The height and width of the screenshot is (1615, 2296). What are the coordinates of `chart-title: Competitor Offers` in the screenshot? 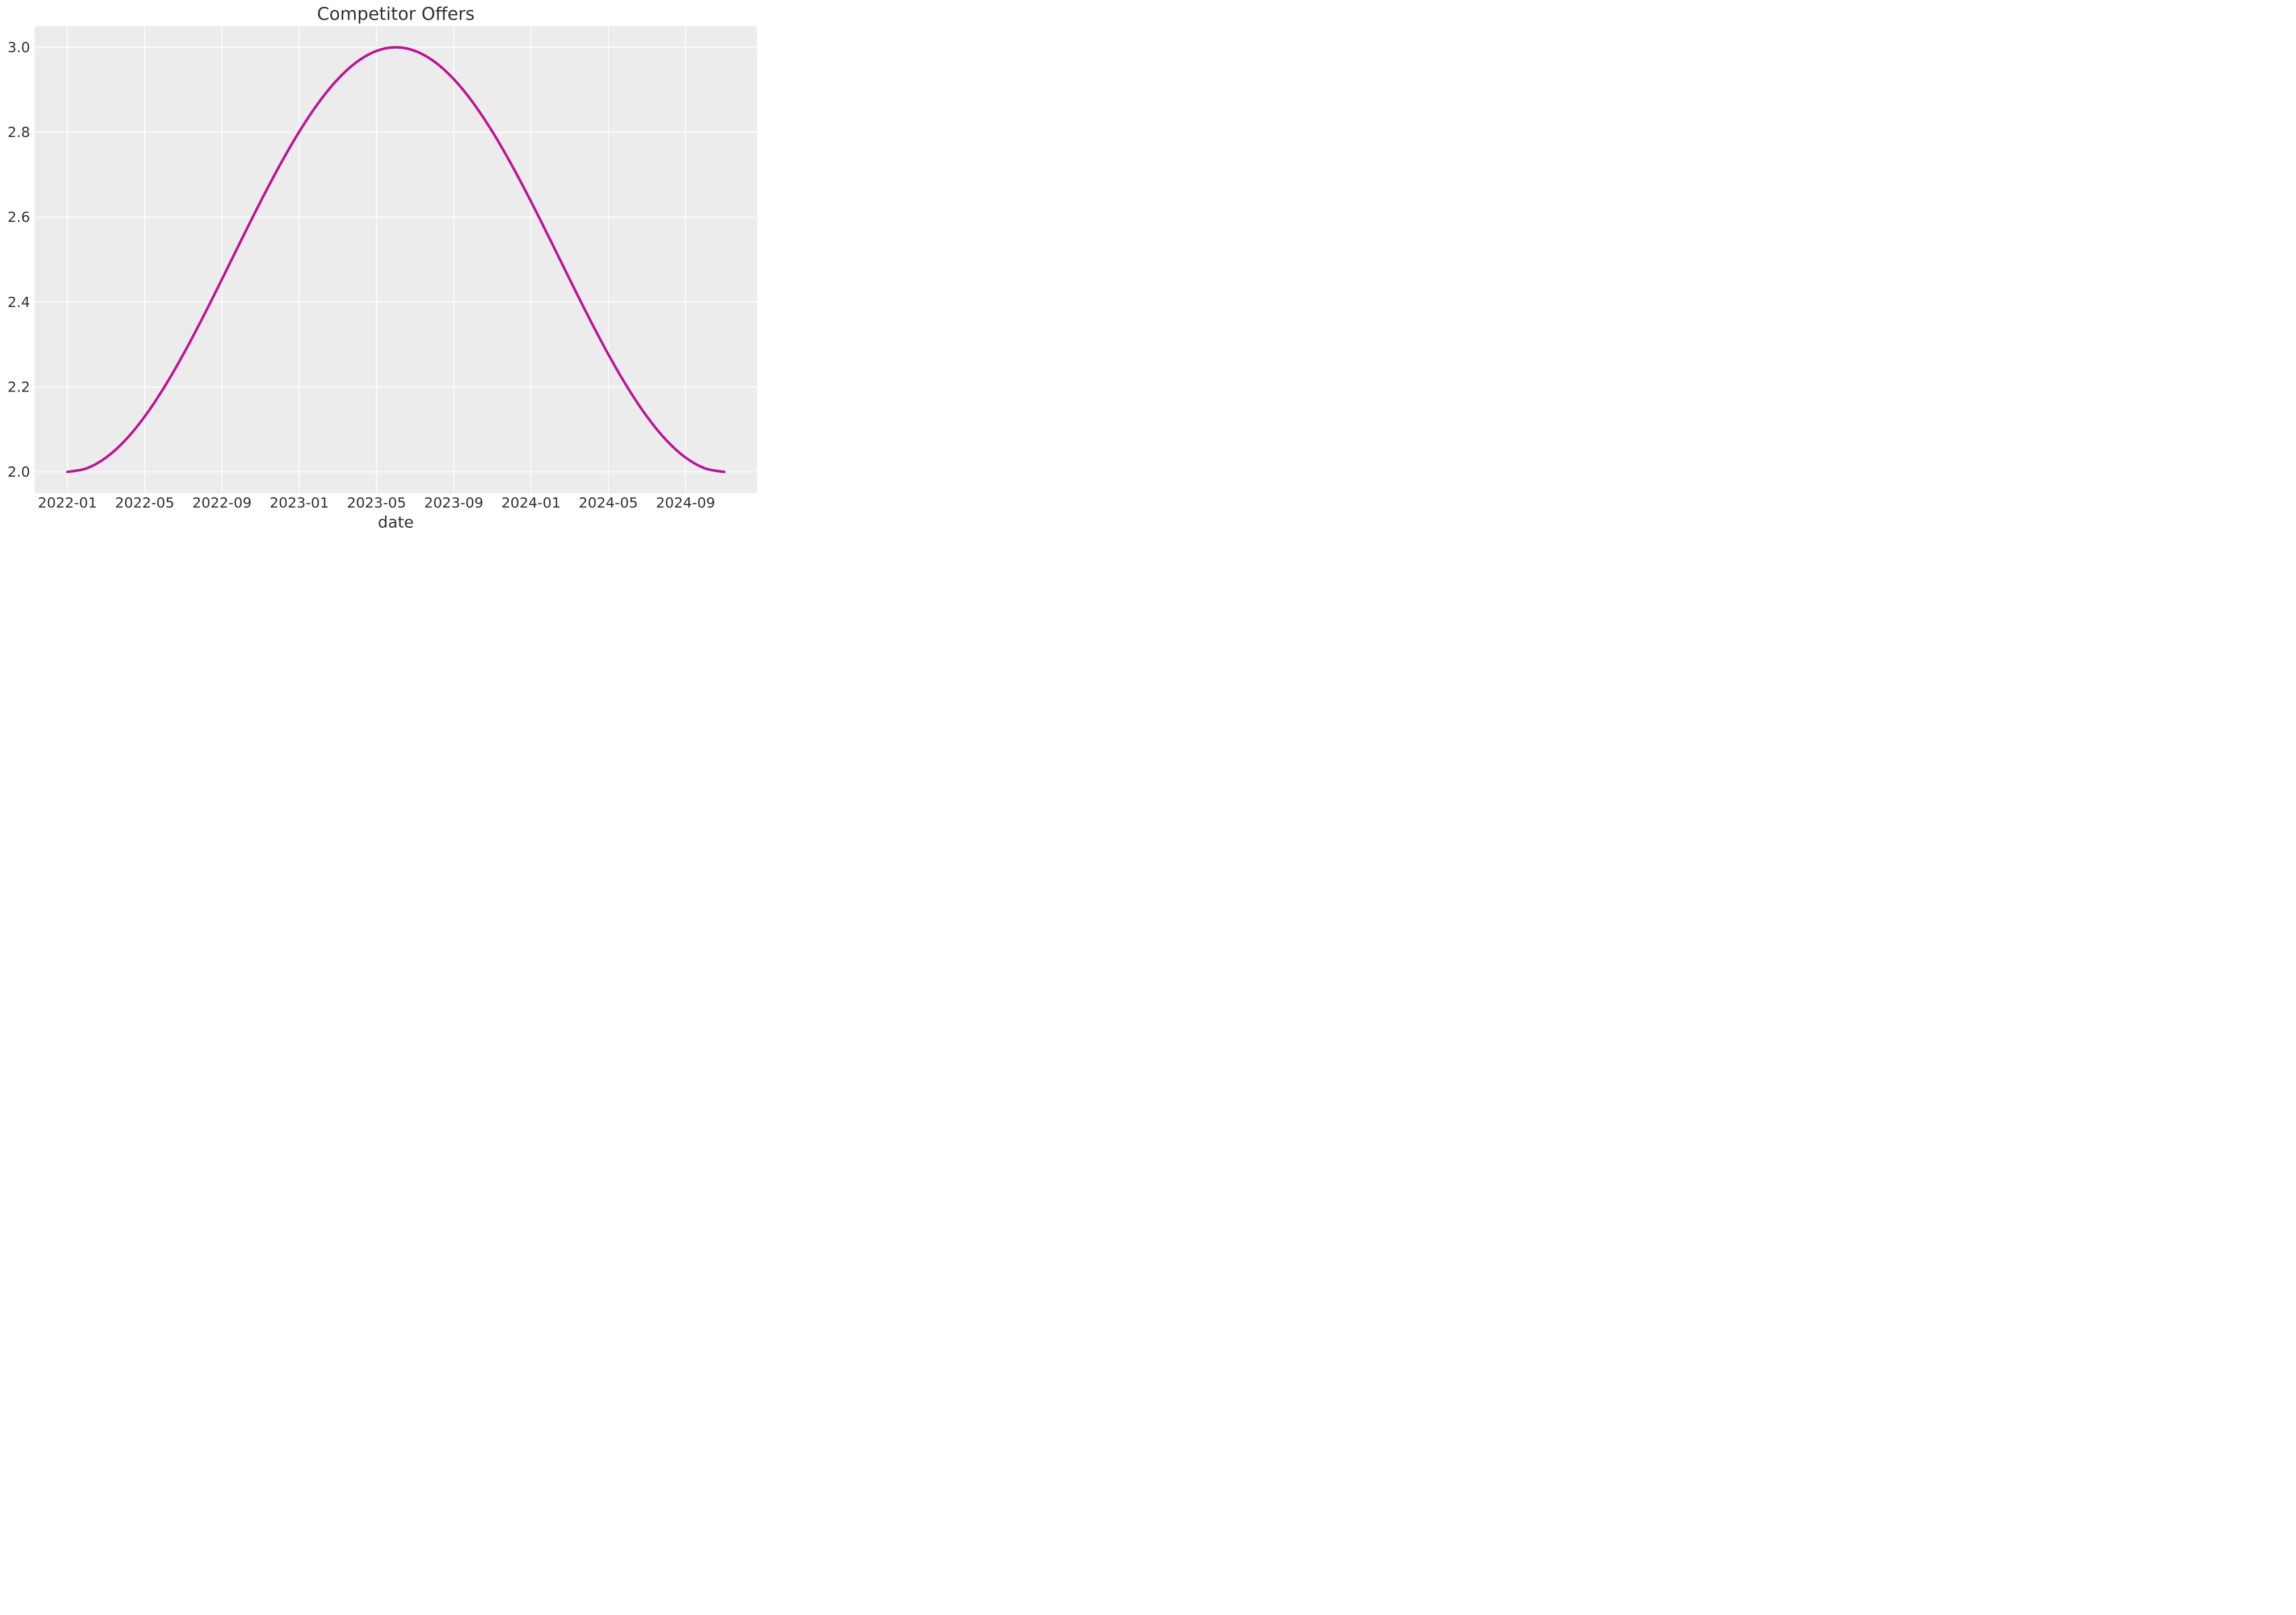 It's located at (396, 14).